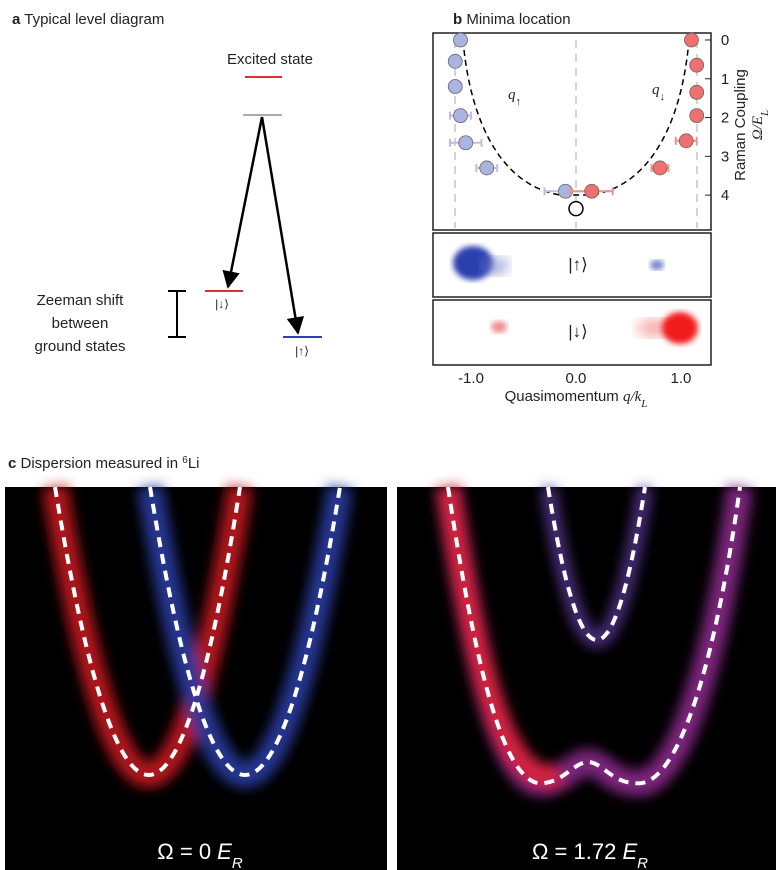 The height and width of the screenshot is (870, 776). Describe the element at coordinates (725, 195) in the screenshot. I see `y-tick-label: 4` at that location.